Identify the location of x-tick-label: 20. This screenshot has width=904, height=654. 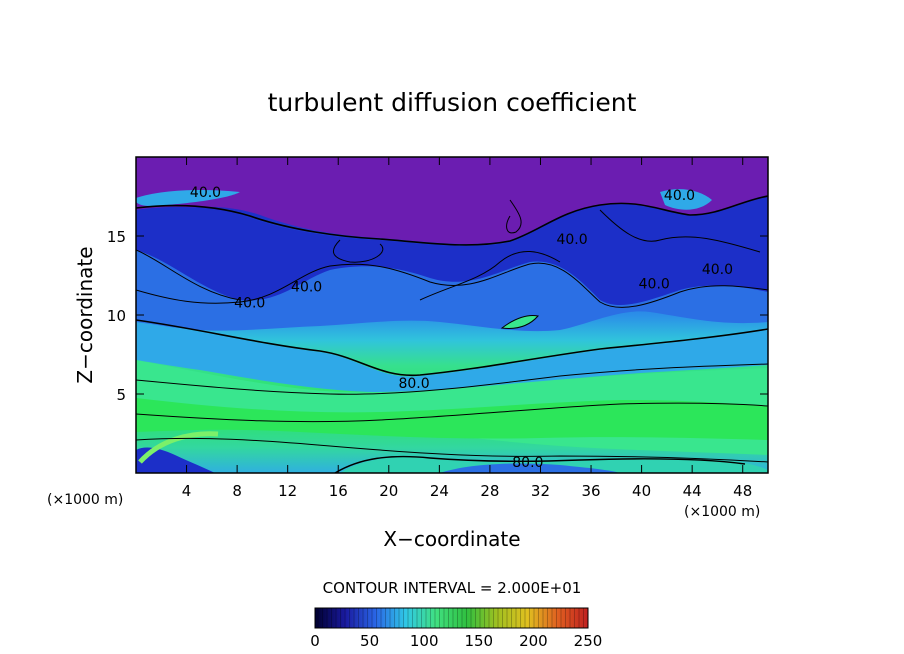
(388, 491).